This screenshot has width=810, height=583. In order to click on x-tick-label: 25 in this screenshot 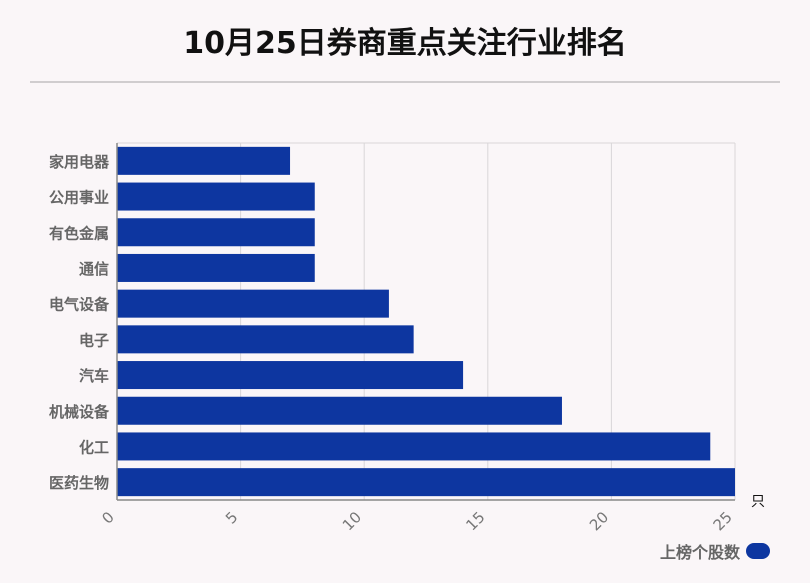, I will do `click(723, 521)`.